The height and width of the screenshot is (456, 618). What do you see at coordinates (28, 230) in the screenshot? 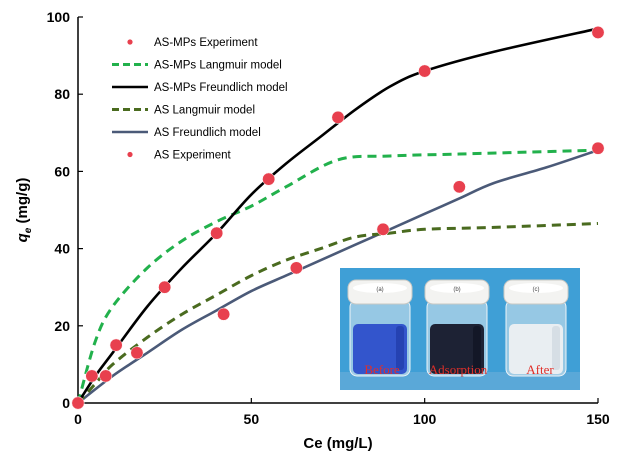
I see `y-axis-title-sub: e` at bounding box center [28, 230].